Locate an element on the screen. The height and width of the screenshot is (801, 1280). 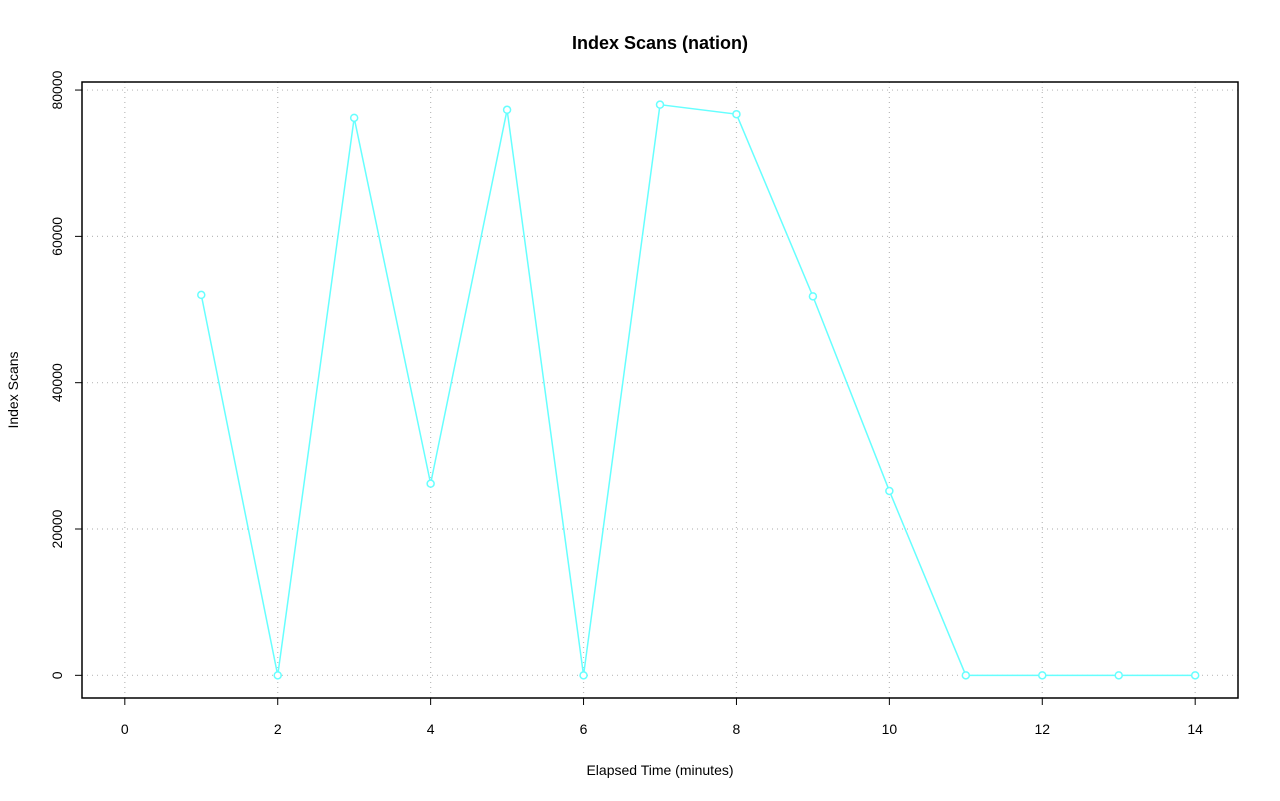
y-tick-label: 40000 is located at coordinates (57, 382).